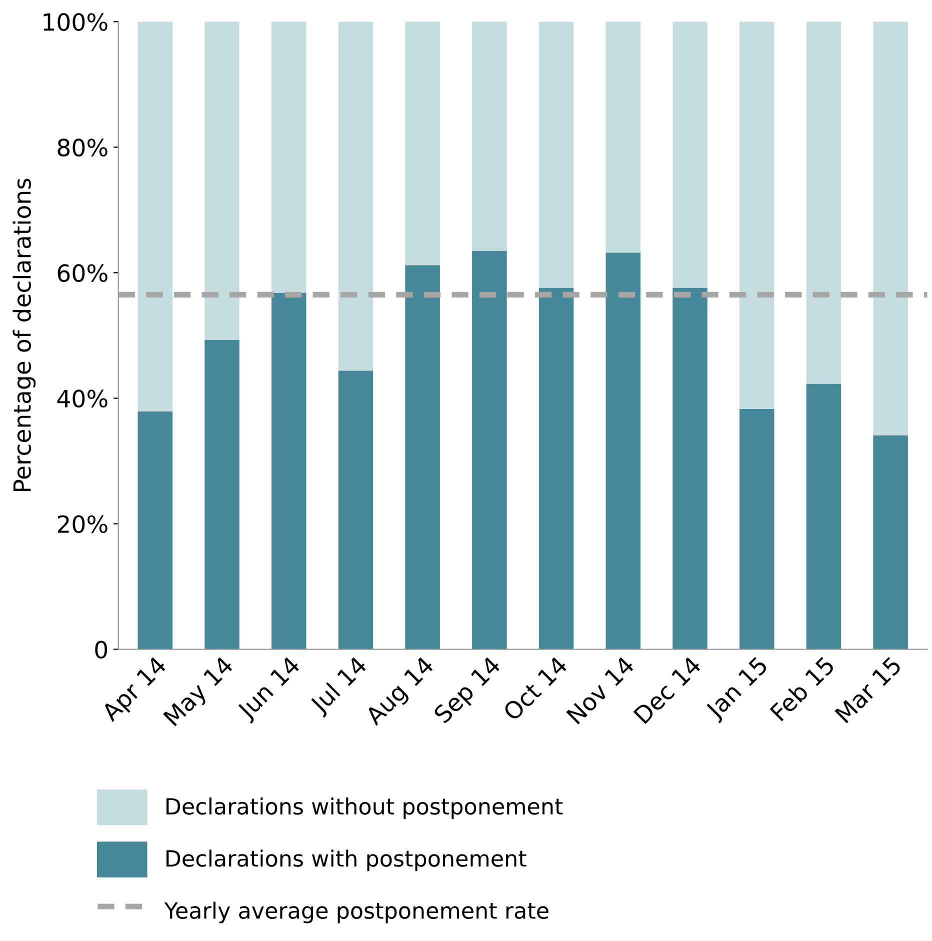 The image size is (932, 941). I want to click on x-tick-label: Feb 15, so click(802, 689).